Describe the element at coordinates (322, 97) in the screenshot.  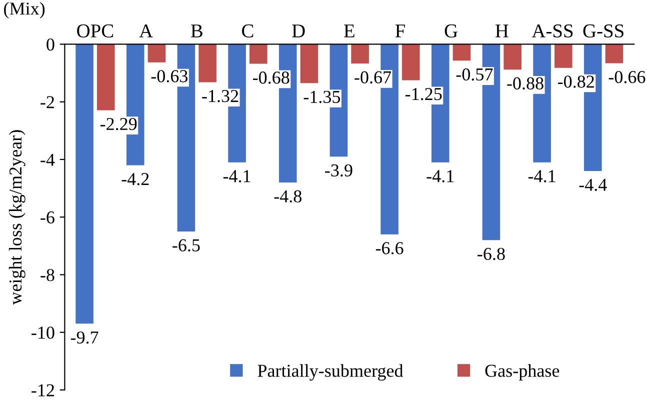
I see `data-label: -1.35` at that location.